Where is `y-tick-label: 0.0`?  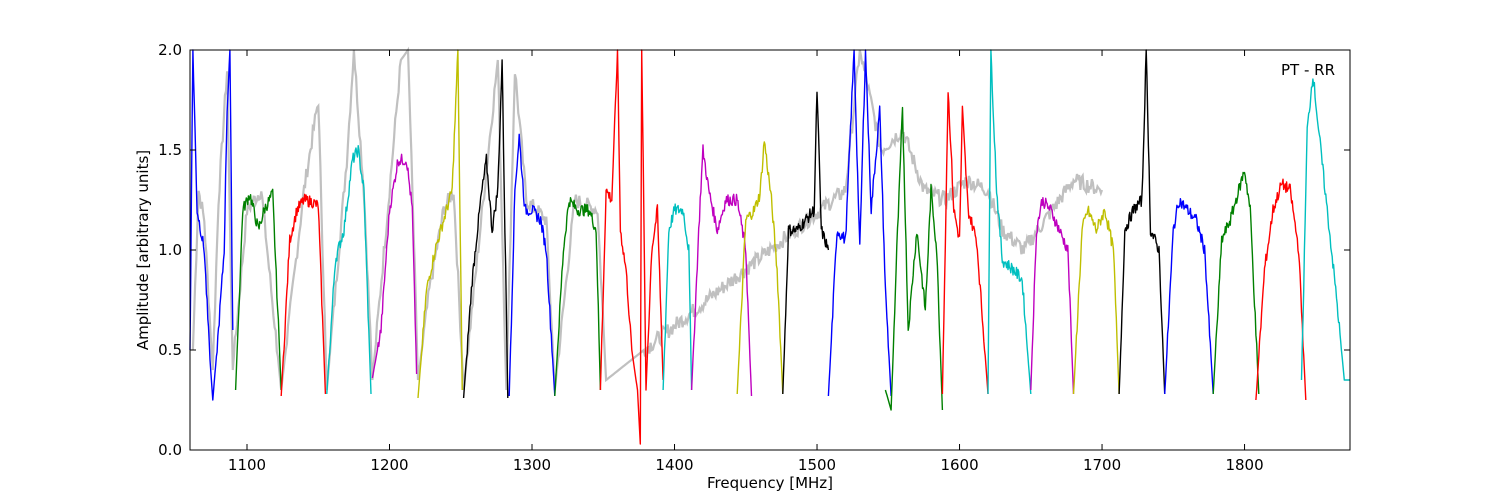
y-tick-label: 0.0 is located at coordinates (170, 450).